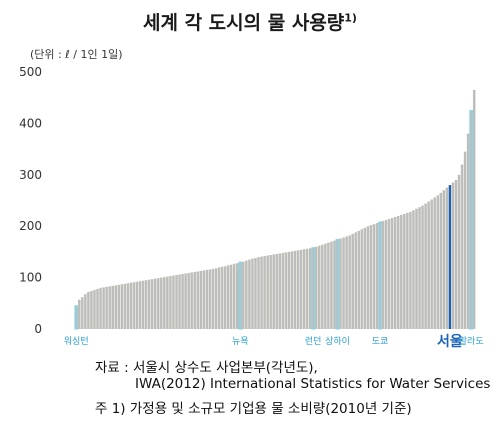  Describe the element at coordinates (30, 226) in the screenshot. I see `y-tick-label: 200` at that location.